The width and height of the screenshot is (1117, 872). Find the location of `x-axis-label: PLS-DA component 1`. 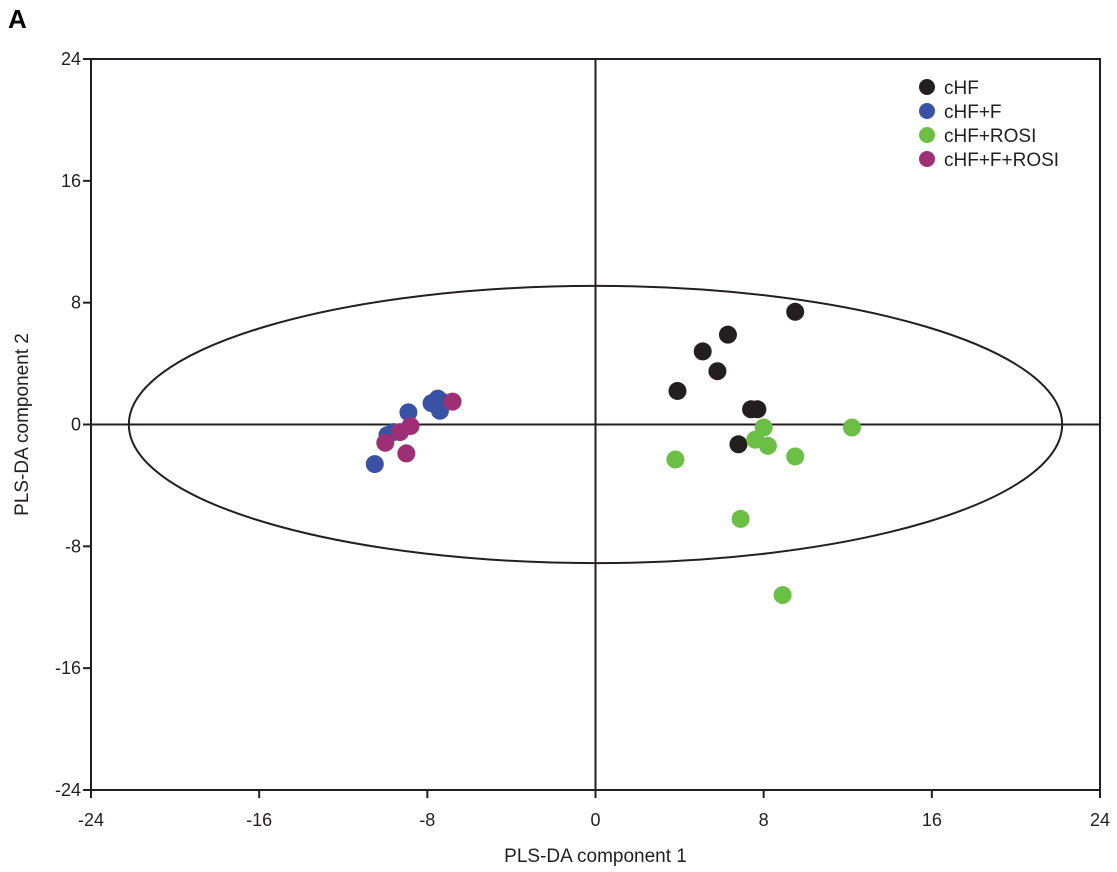

x-axis-label: PLS-DA component 1 is located at coordinates (595, 856).